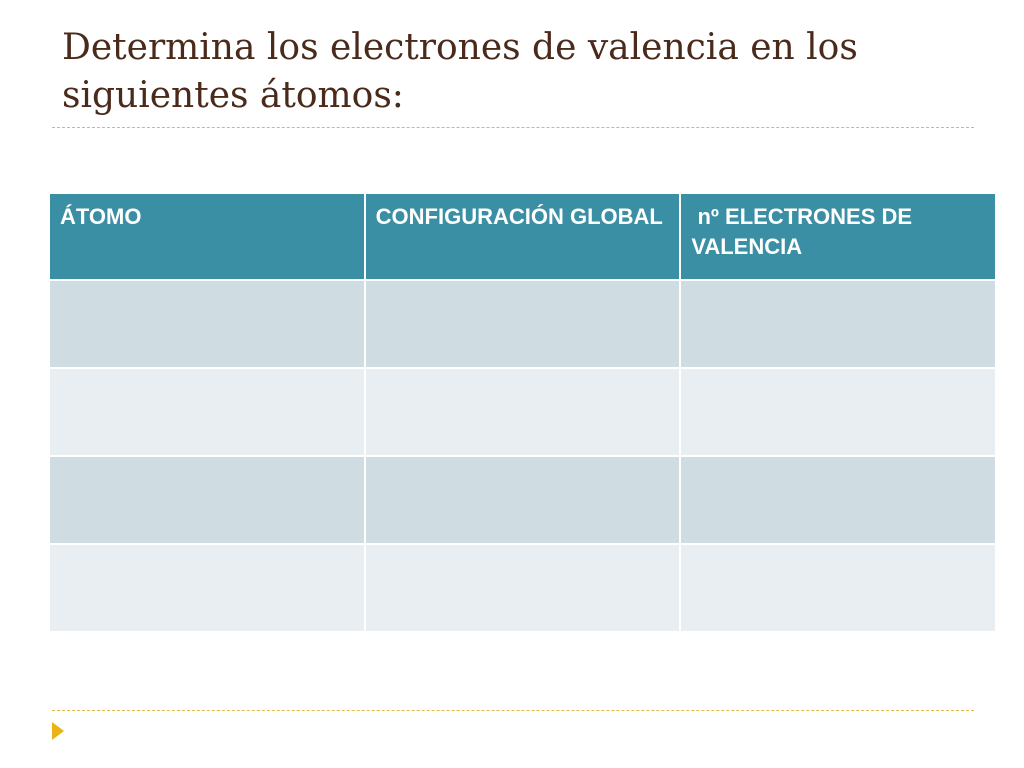  What do you see at coordinates (513, 127) in the screenshot?
I see `title-divider` at bounding box center [513, 127].